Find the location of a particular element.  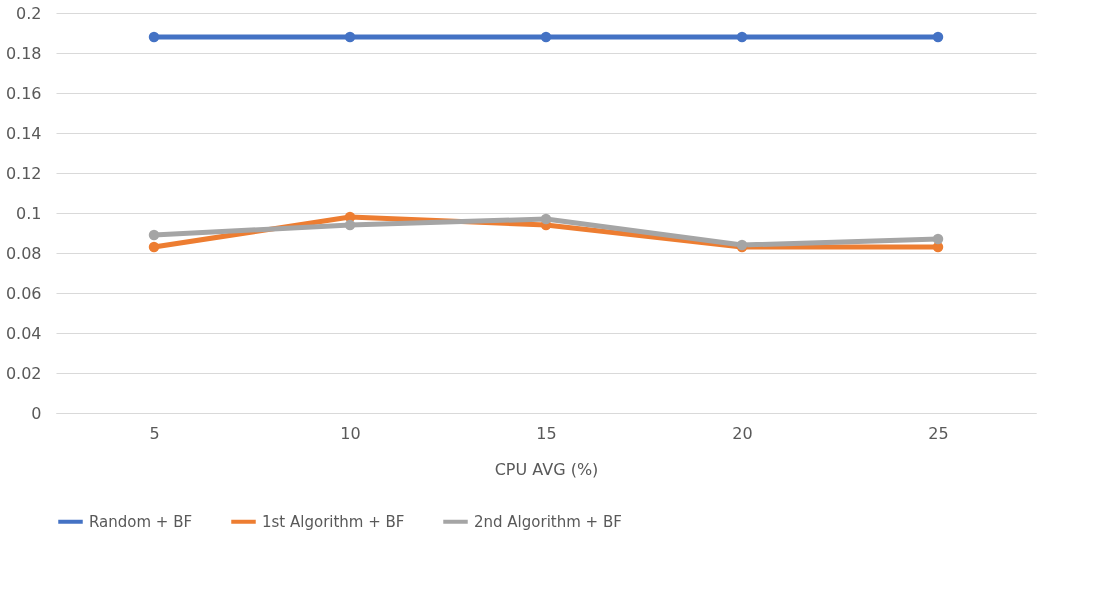

x-tick-label: 10 is located at coordinates (350, 433).